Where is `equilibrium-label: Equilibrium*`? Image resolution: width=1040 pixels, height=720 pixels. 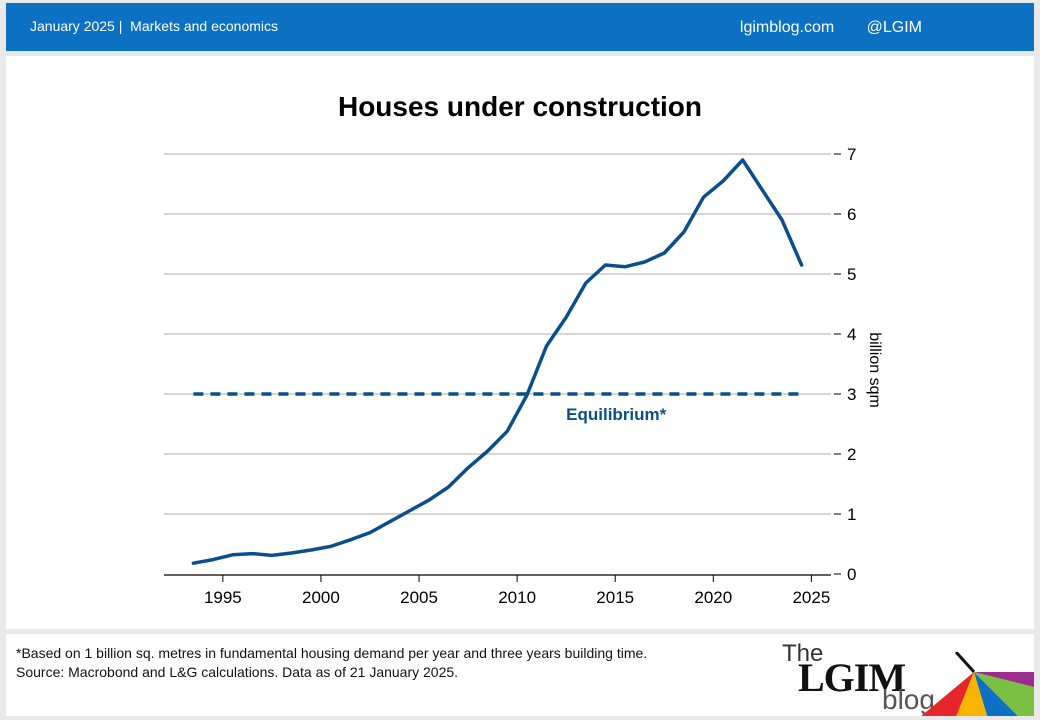 equilibrium-label: Equilibrium* is located at coordinates (616, 414).